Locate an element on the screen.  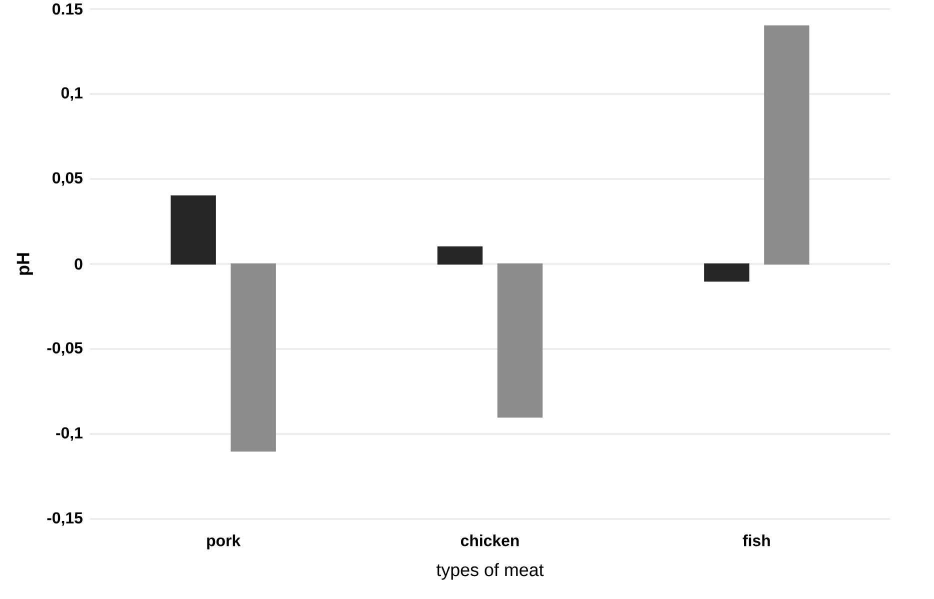
y-tick-label: 0,1 is located at coordinates (71, 94).